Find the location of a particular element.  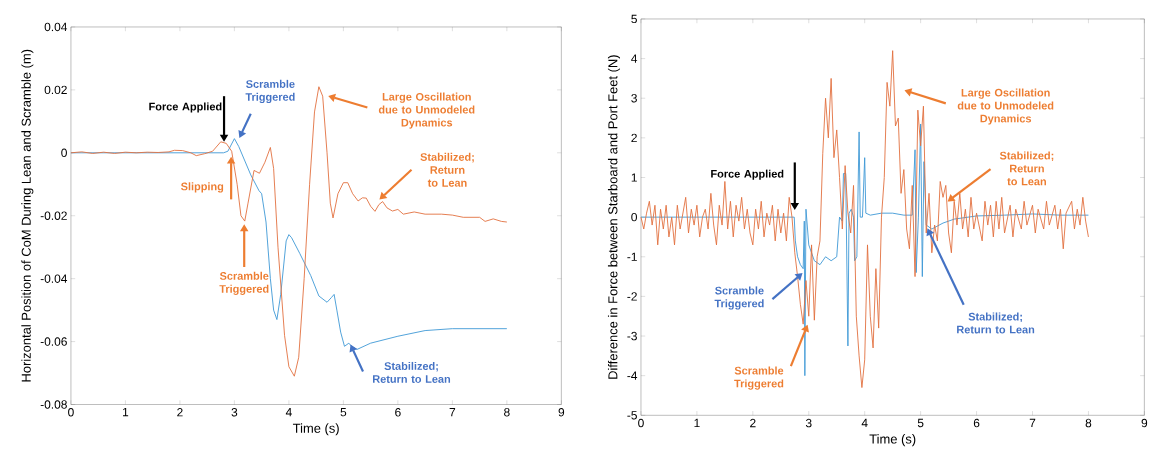

y-tick-label: -0.06 is located at coordinates (53, 341).